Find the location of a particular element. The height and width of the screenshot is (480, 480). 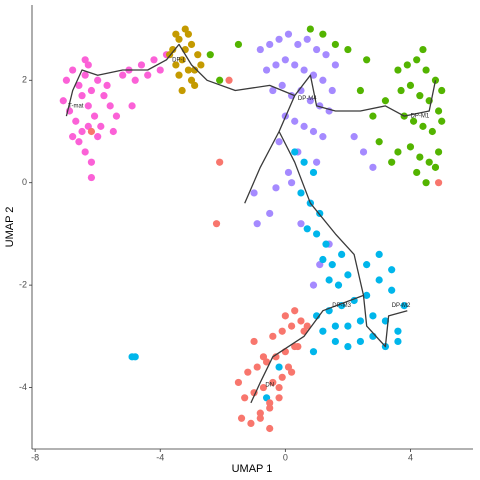

x-axis-title: UMAP 1 is located at coordinates (252, 469).